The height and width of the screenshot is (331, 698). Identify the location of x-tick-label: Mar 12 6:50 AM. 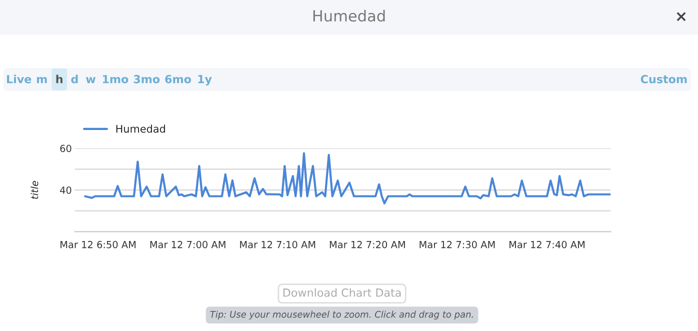
(98, 244).